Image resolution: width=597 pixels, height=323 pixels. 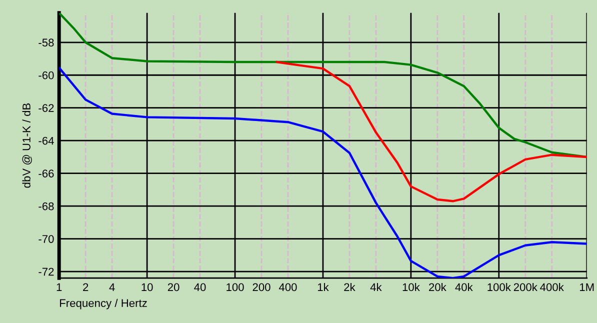 I want to click on x-tick-label: 1, so click(x=59, y=287).